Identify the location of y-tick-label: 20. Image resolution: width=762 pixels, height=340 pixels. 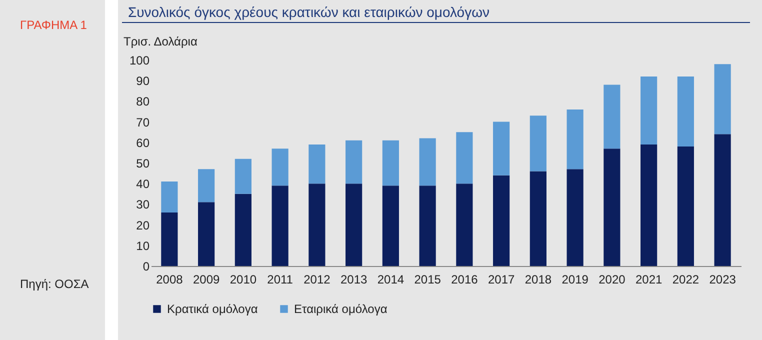
(143, 225).